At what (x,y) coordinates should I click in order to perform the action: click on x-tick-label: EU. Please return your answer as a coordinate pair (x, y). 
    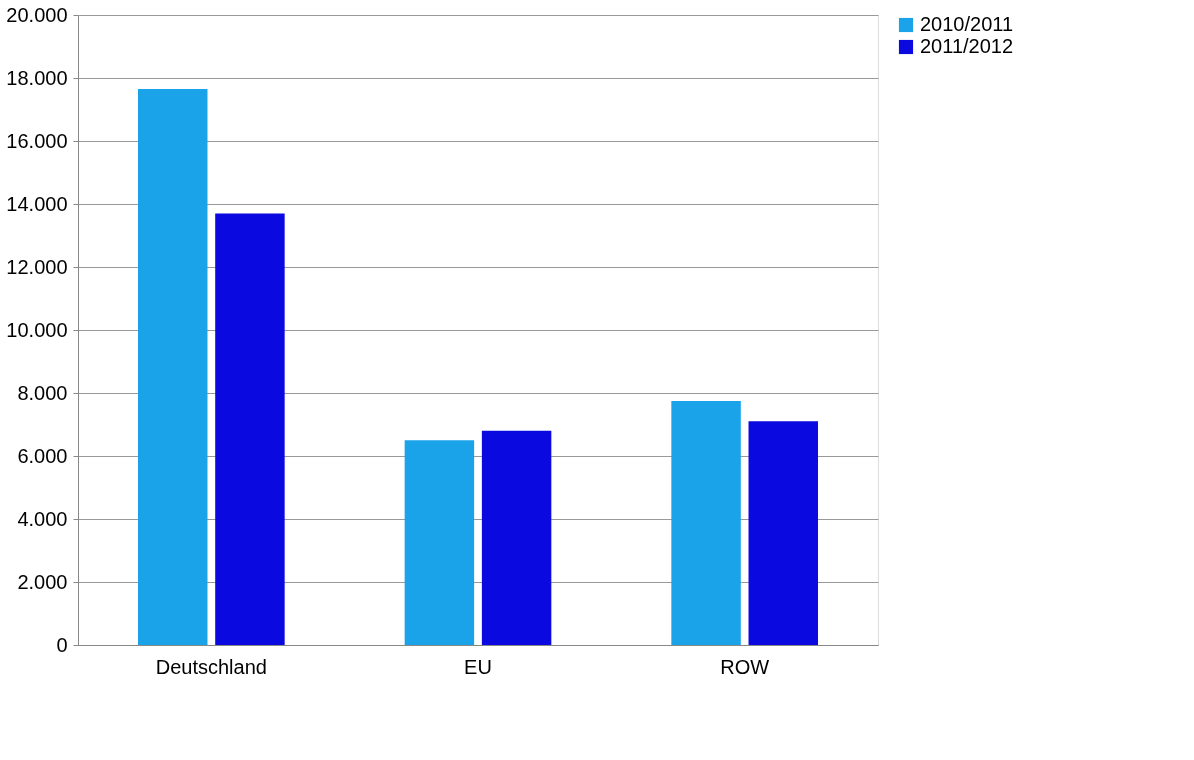
    Looking at the image, I should click on (478, 666).